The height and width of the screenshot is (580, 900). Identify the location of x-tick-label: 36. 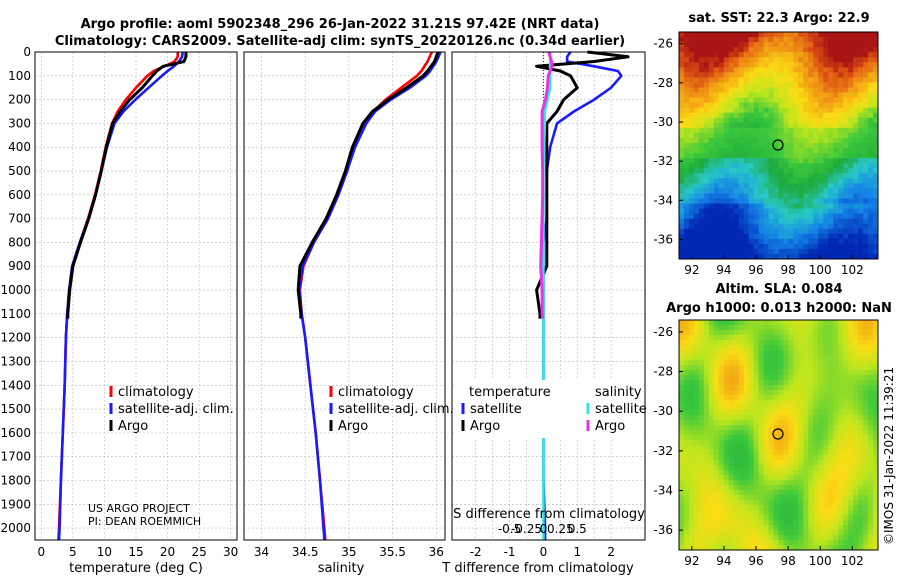
(436, 552).